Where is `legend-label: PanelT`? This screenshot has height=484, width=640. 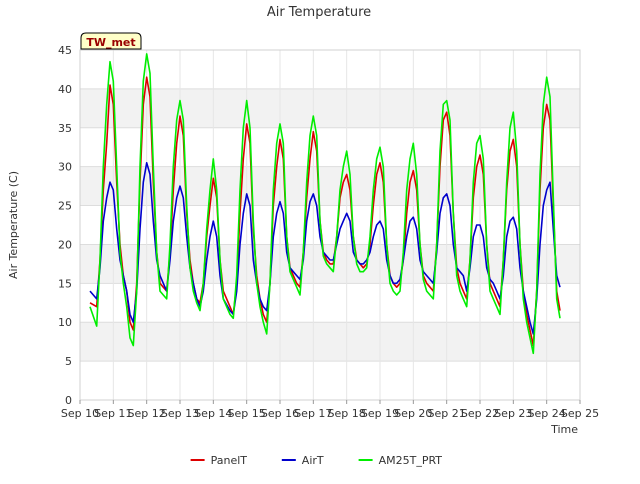
legend-label: PanelT is located at coordinates (229, 460).